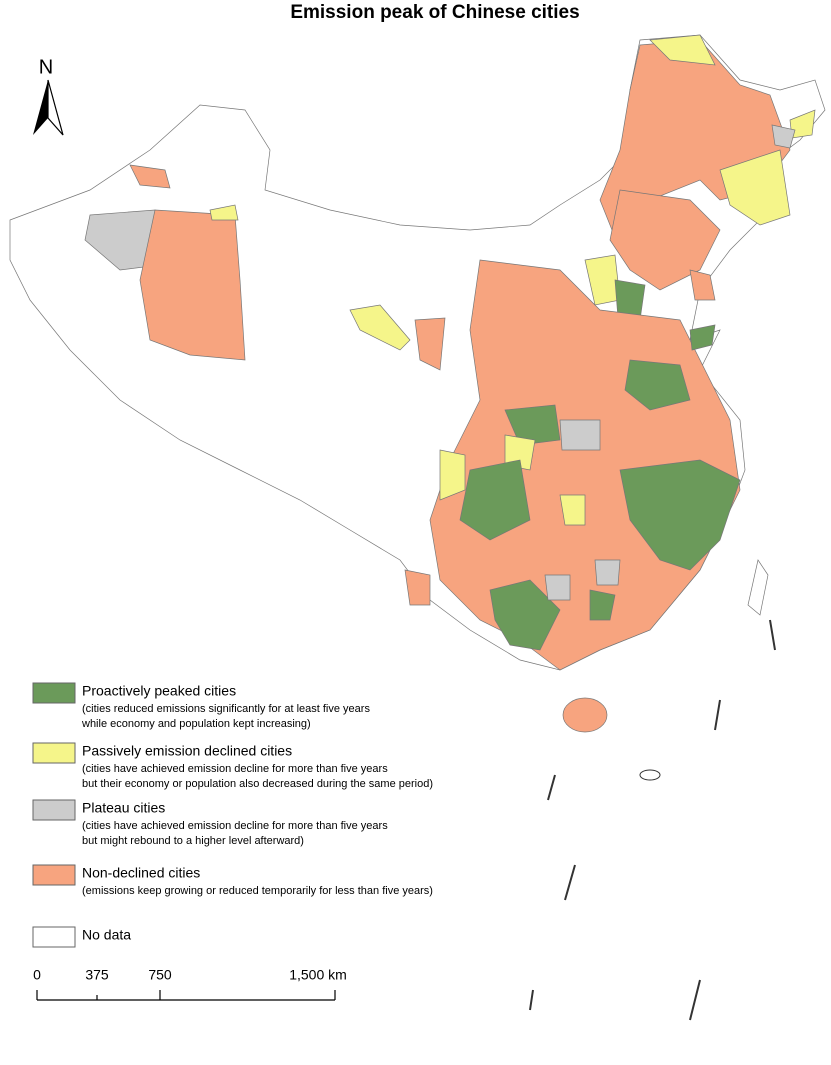  What do you see at coordinates (48, 107) in the screenshot?
I see `north-arrow` at bounding box center [48, 107].